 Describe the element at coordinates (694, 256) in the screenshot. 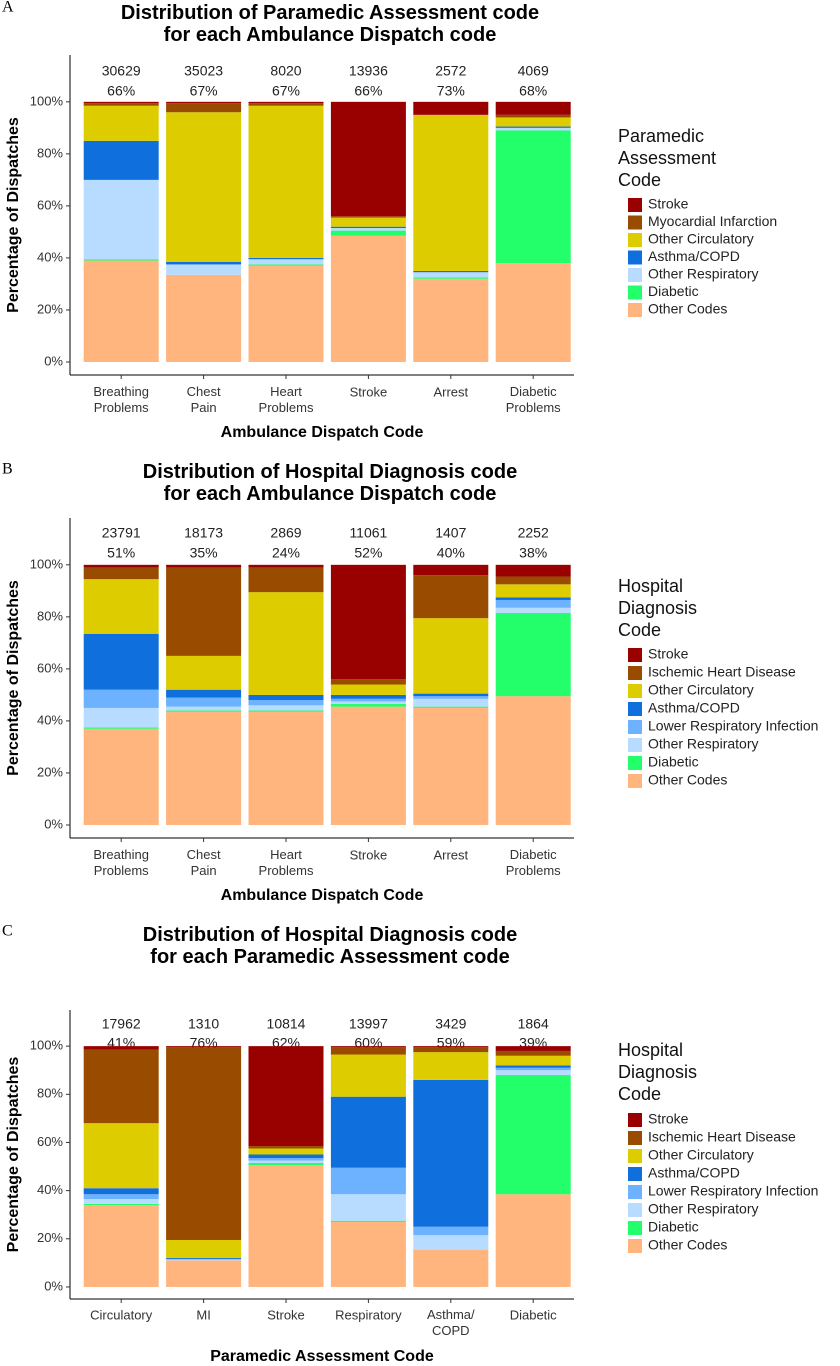

I see `legend-label: Asthma/COPD` at that location.